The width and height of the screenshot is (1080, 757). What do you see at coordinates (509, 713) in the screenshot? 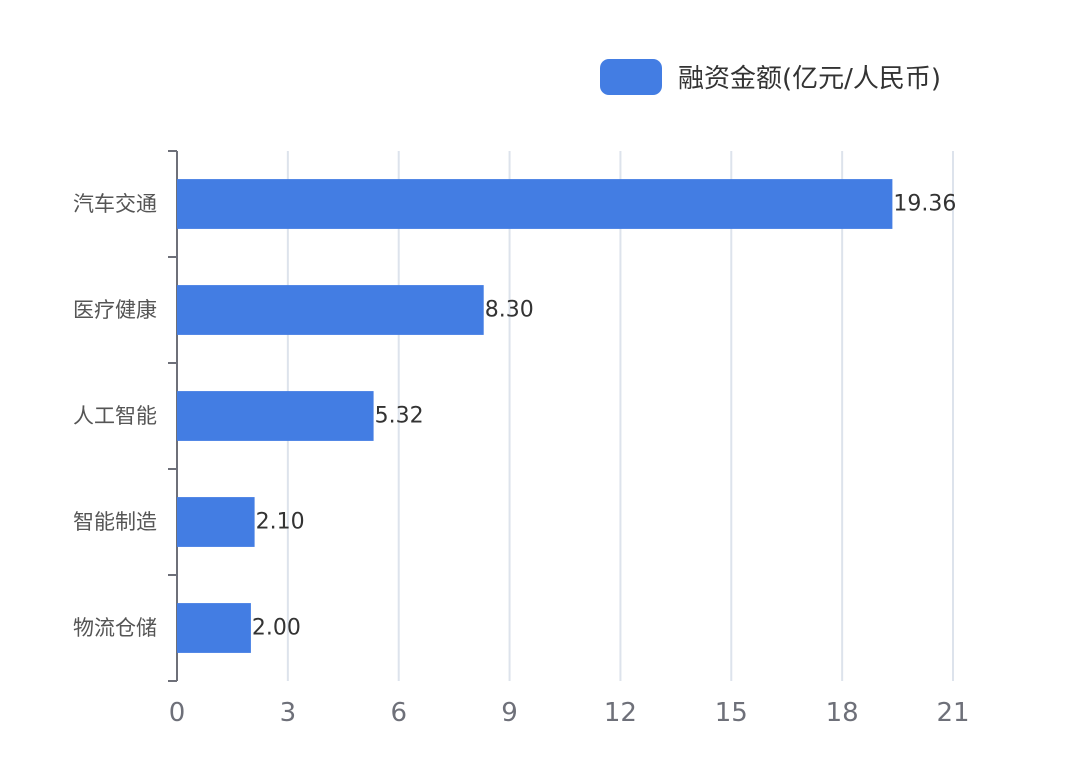
I see `x-tick-label: 9` at bounding box center [509, 713].